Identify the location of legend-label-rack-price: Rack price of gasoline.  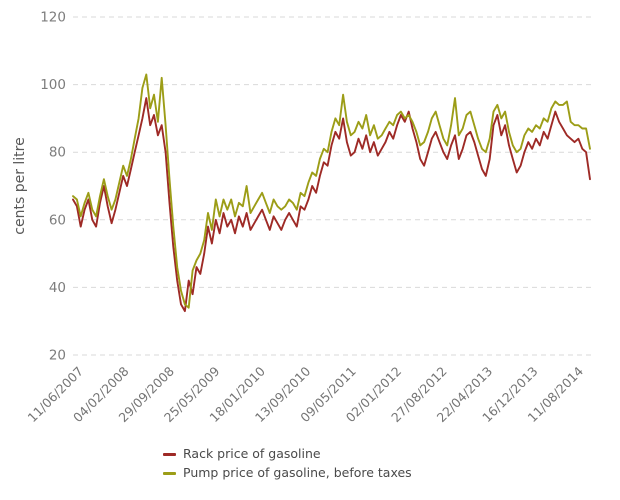
(252, 453).